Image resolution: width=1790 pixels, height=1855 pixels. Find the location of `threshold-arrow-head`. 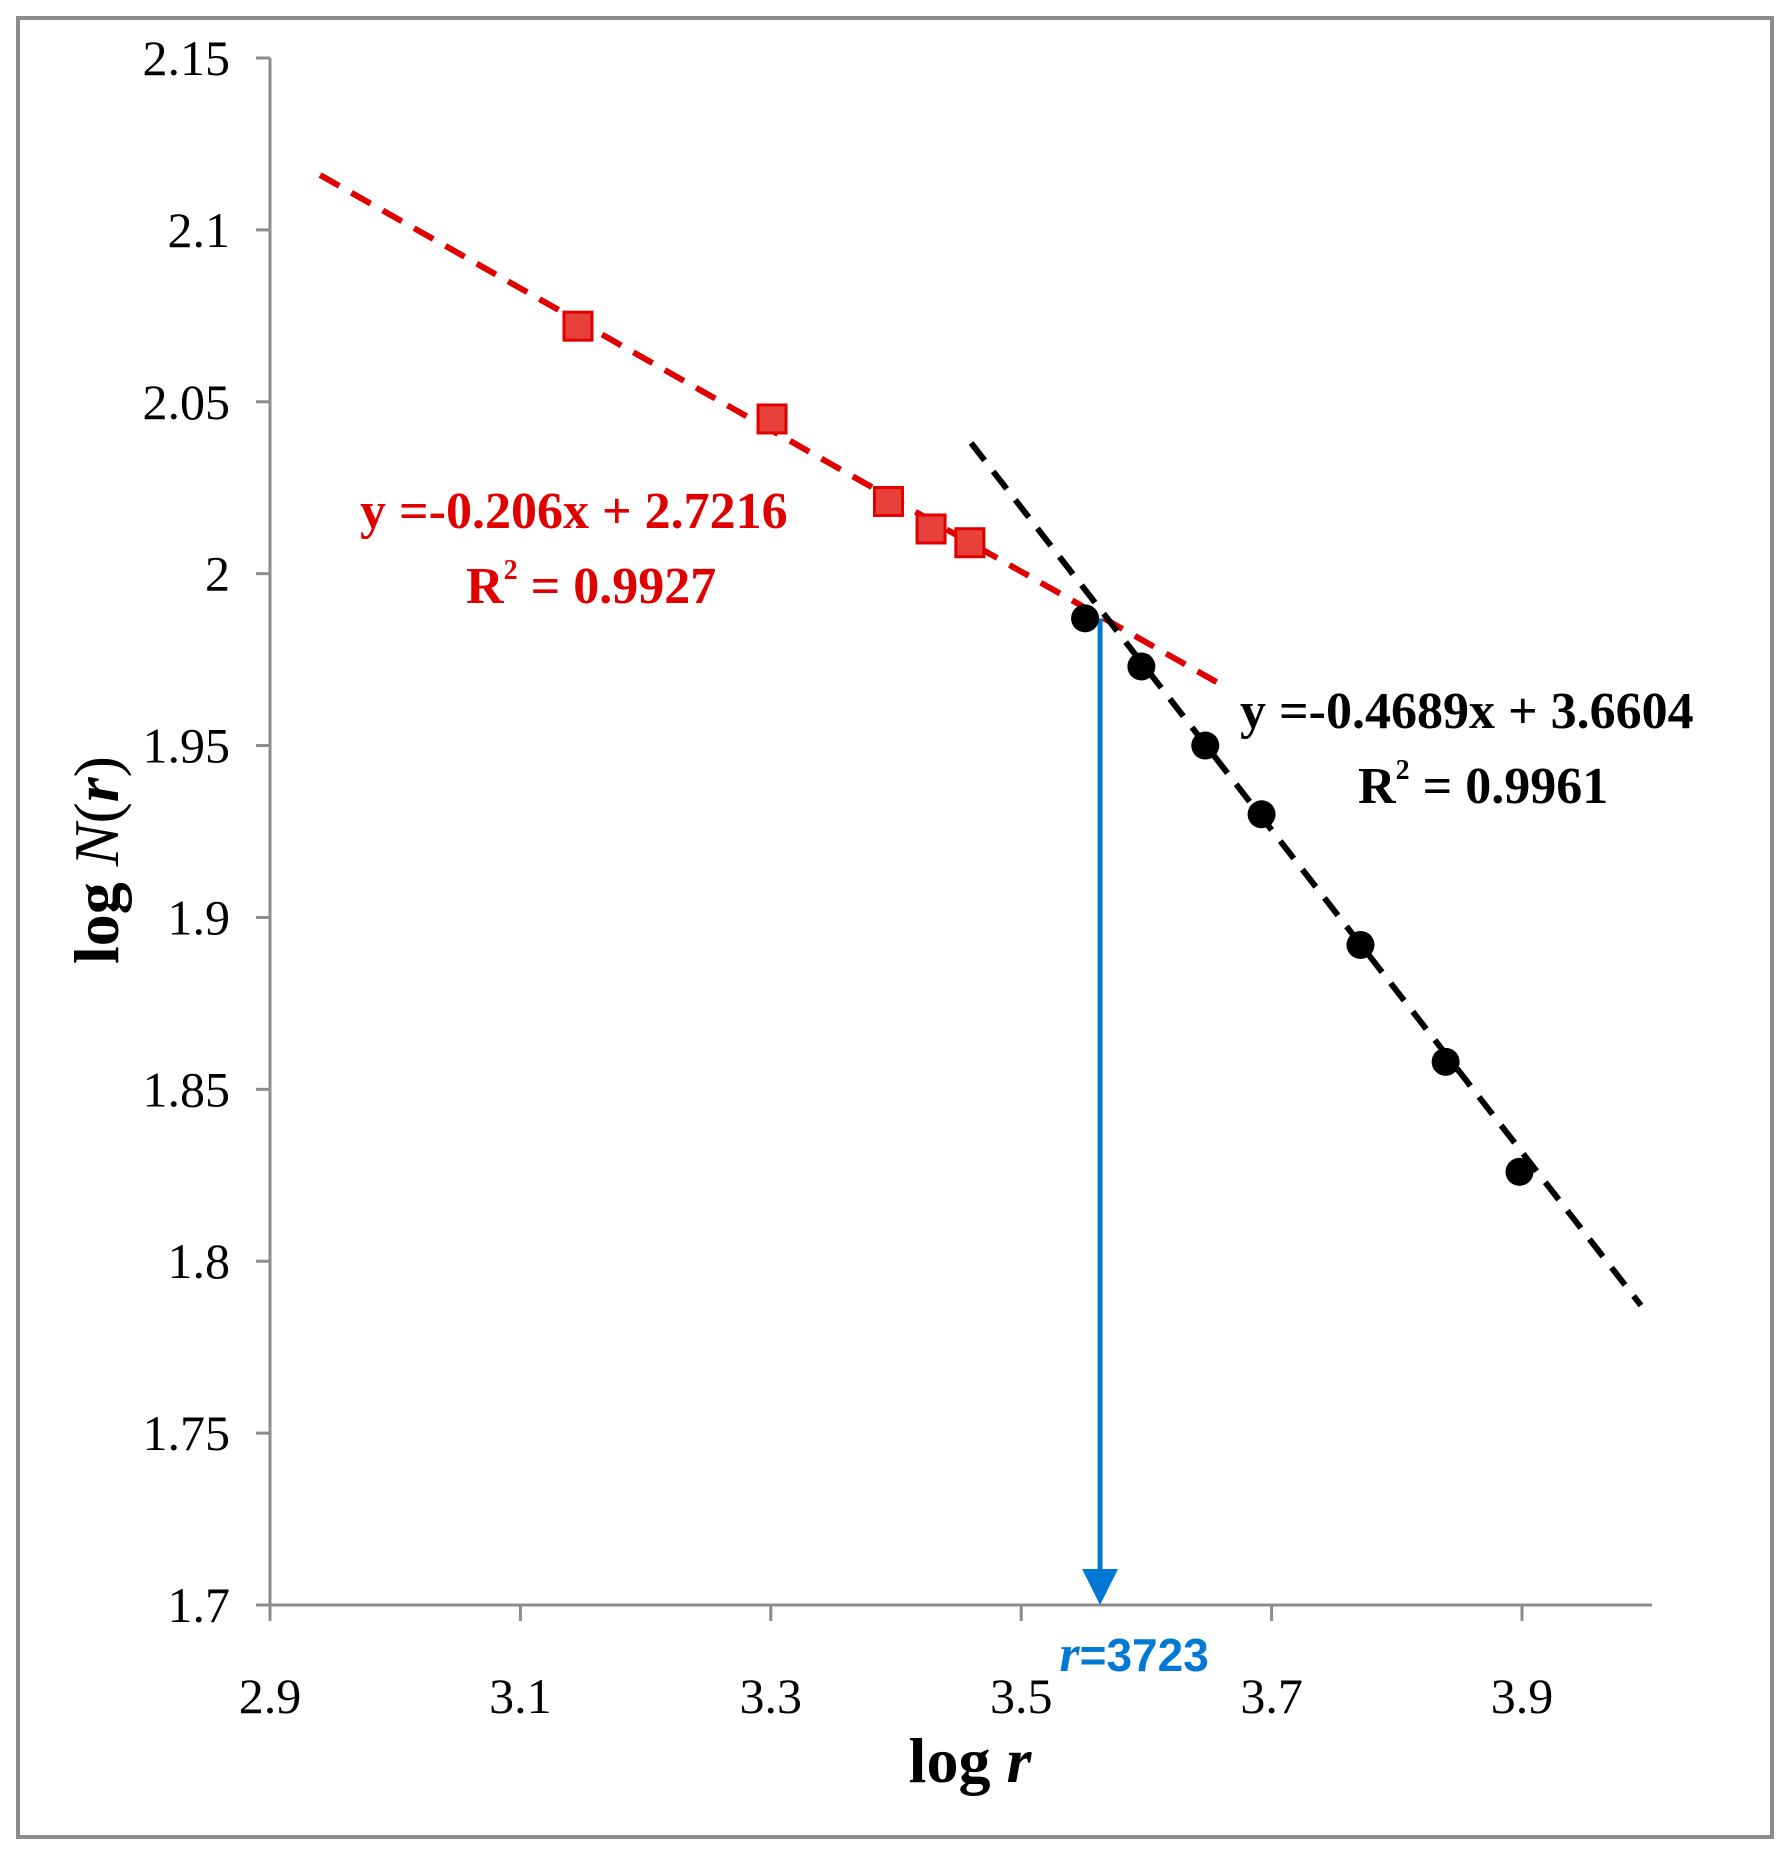

threshold-arrow-head is located at coordinates (1100, 1587).